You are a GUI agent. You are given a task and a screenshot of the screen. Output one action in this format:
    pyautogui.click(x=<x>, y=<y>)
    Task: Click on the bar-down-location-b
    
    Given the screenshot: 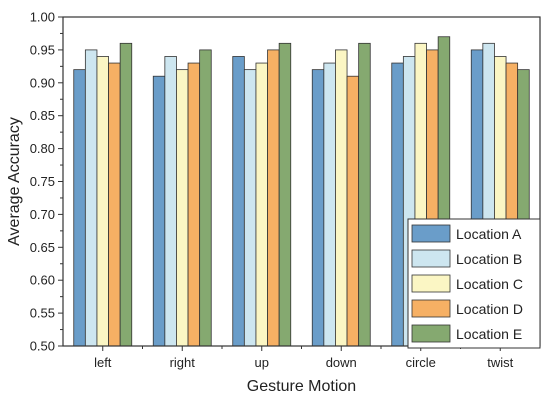 What is the action you would take?
    pyautogui.click(x=329, y=204)
    